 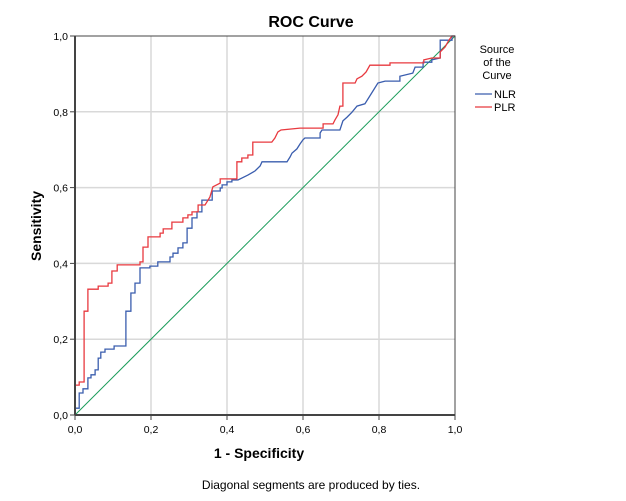 What do you see at coordinates (151, 430) in the screenshot?
I see `x-tick-label: 0,2` at bounding box center [151, 430].